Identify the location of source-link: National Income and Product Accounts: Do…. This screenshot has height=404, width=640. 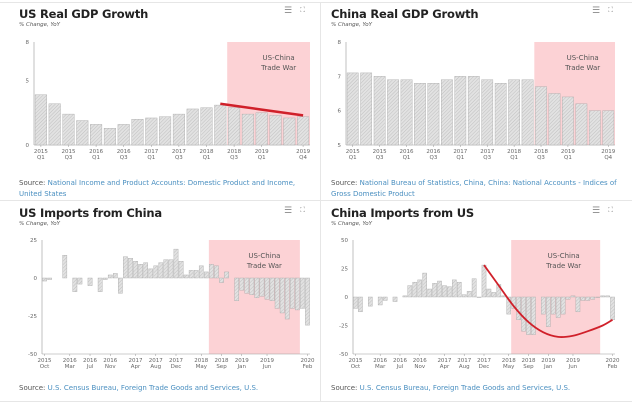
(157, 188).